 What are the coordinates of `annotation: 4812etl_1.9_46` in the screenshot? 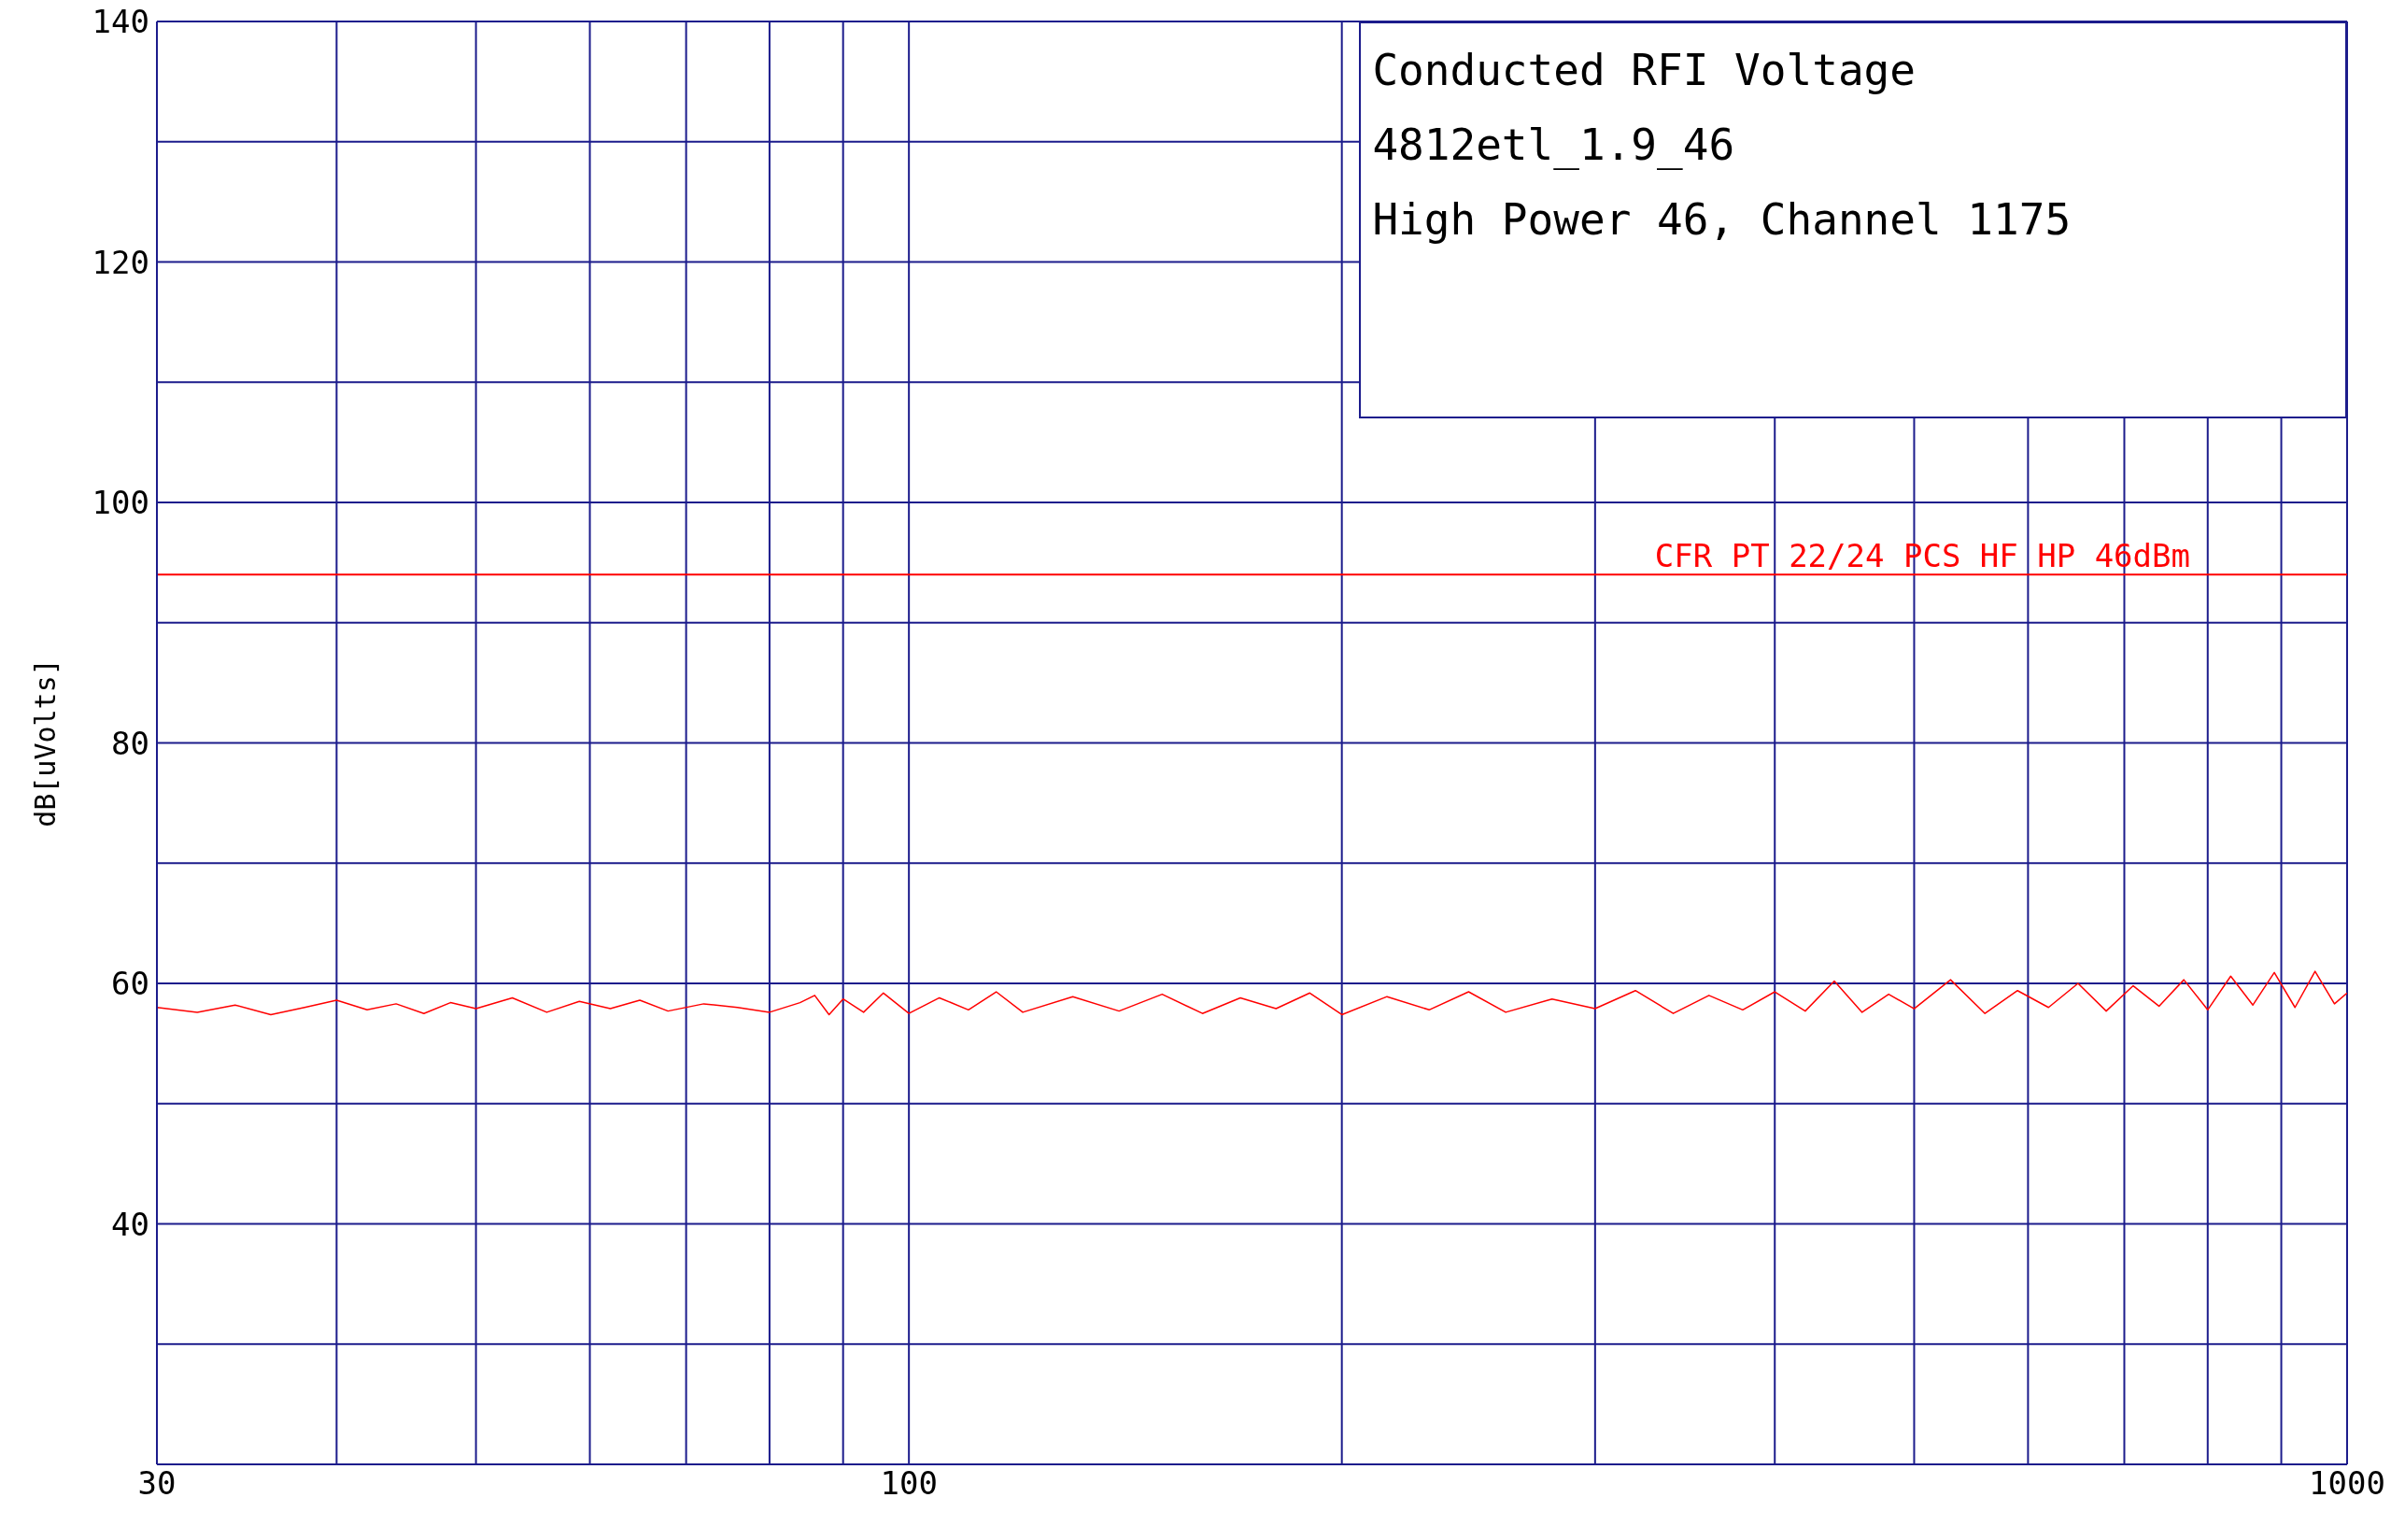 It's located at (1554, 146).